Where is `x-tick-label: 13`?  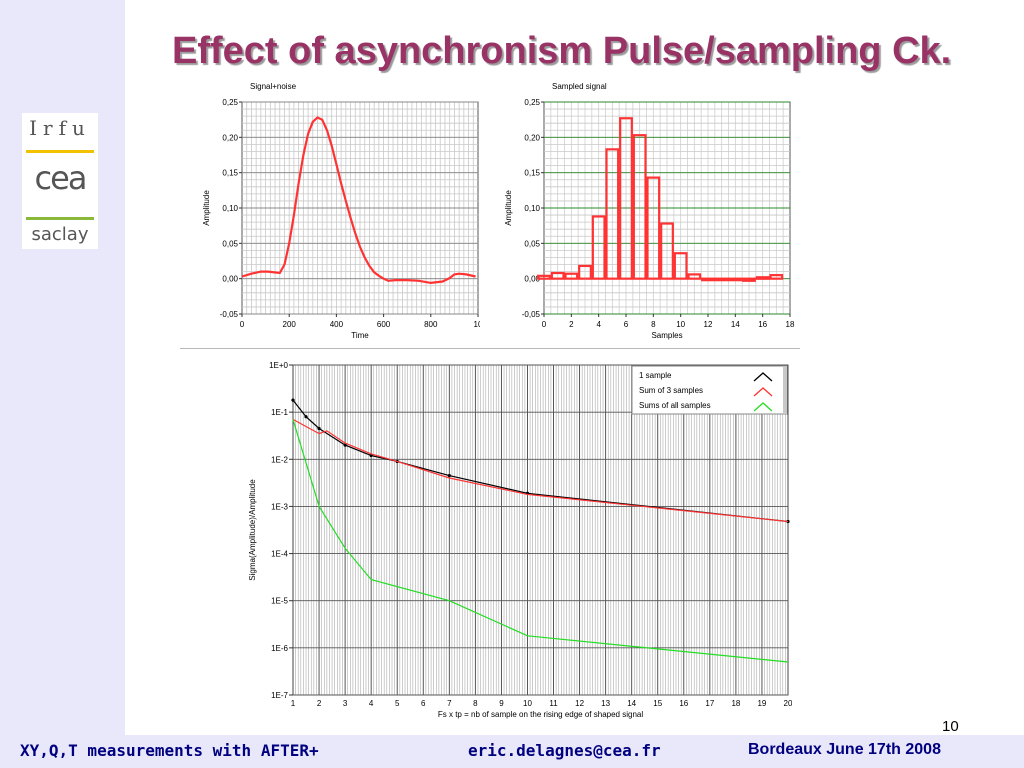
x-tick-label: 13 is located at coordinates (605, 703).